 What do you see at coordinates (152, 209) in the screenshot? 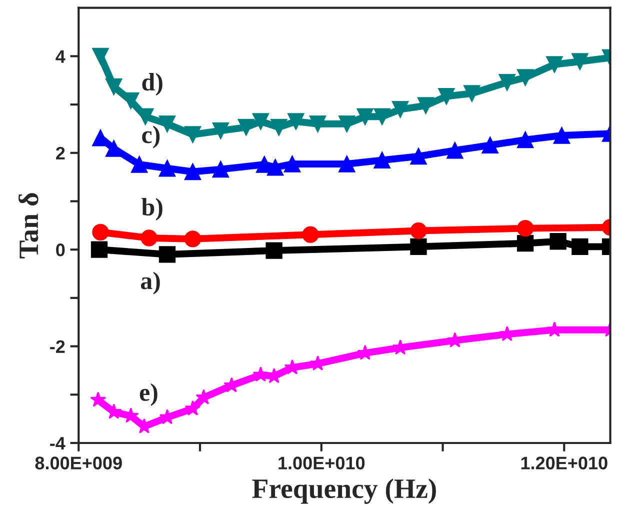
I see `series-label: b)` at bounding box center [152, 209].